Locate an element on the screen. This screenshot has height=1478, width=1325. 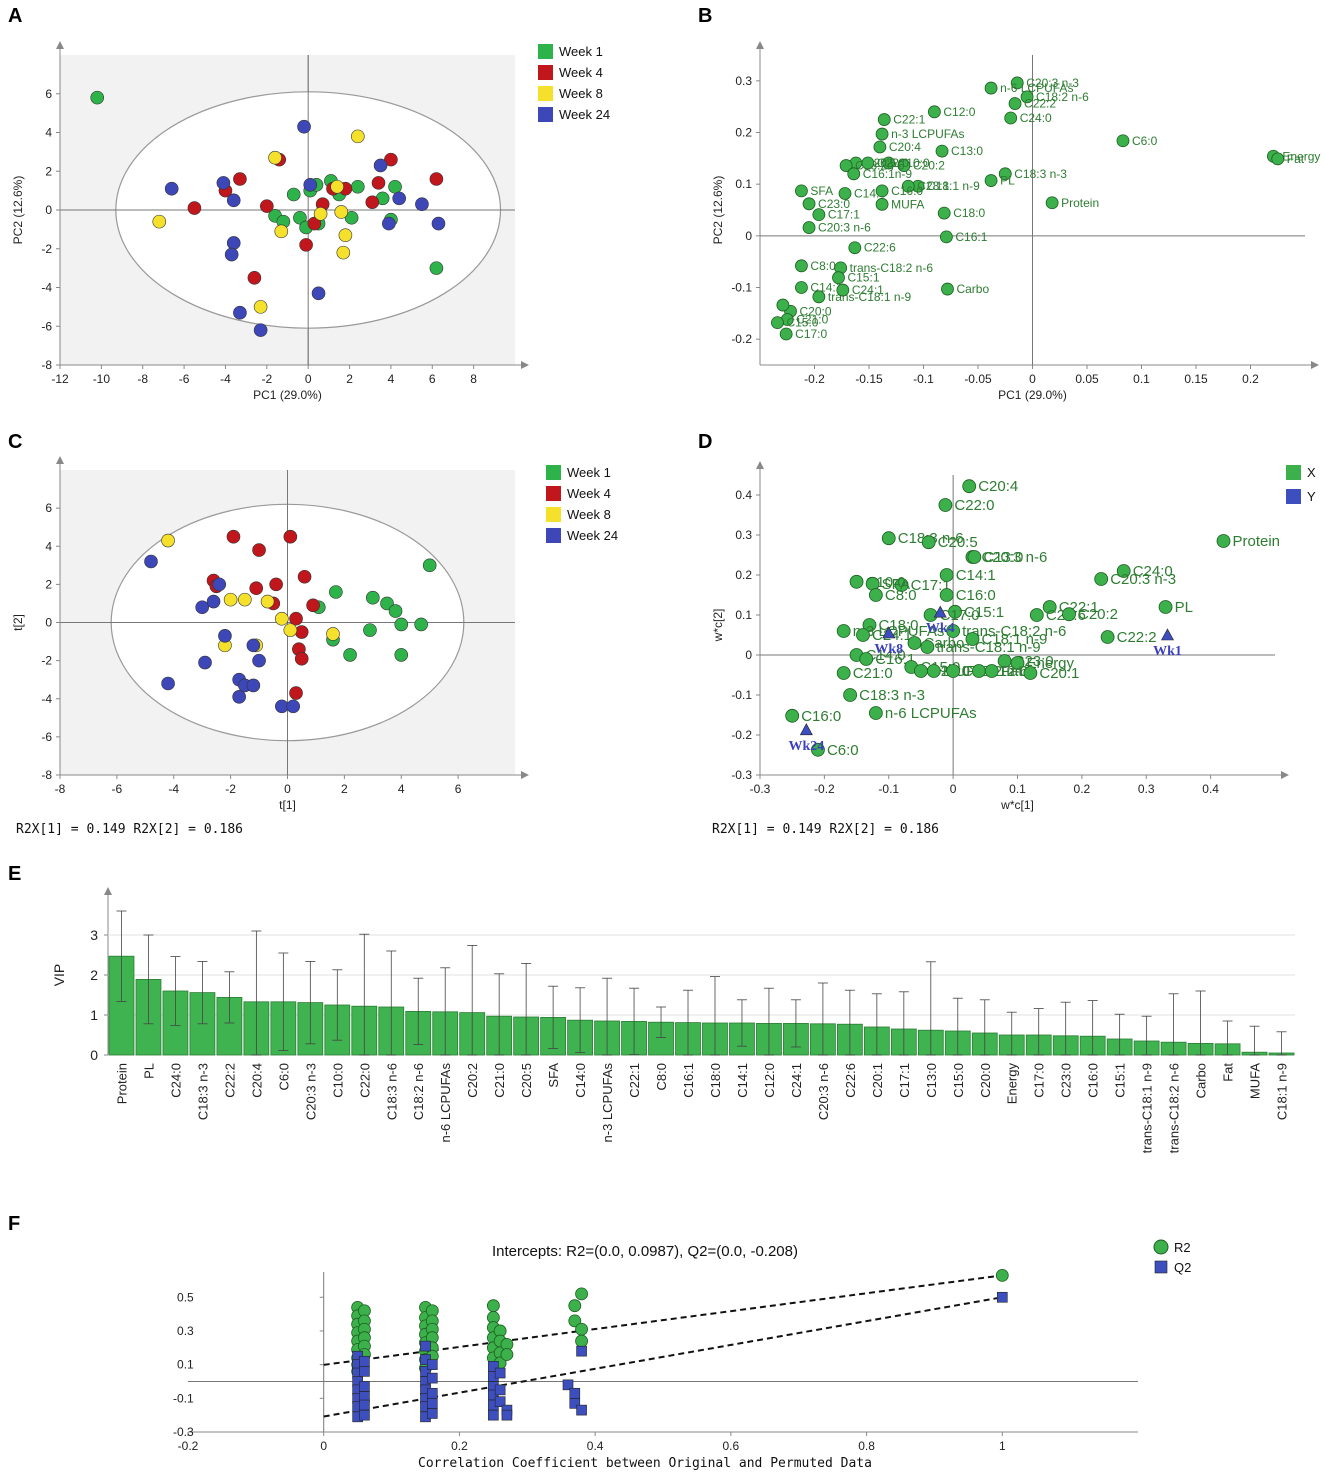
x-axis-title: t[1] is located at coordinates (287, 805).